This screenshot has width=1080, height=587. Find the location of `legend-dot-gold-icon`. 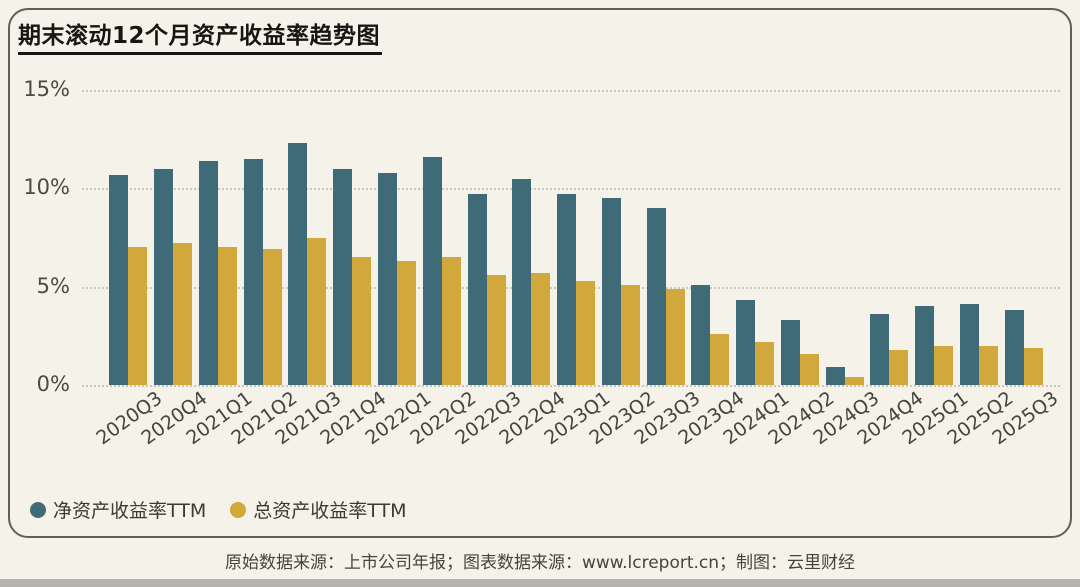

legend-dot-gold-icon is located at coordinates (238, 509).